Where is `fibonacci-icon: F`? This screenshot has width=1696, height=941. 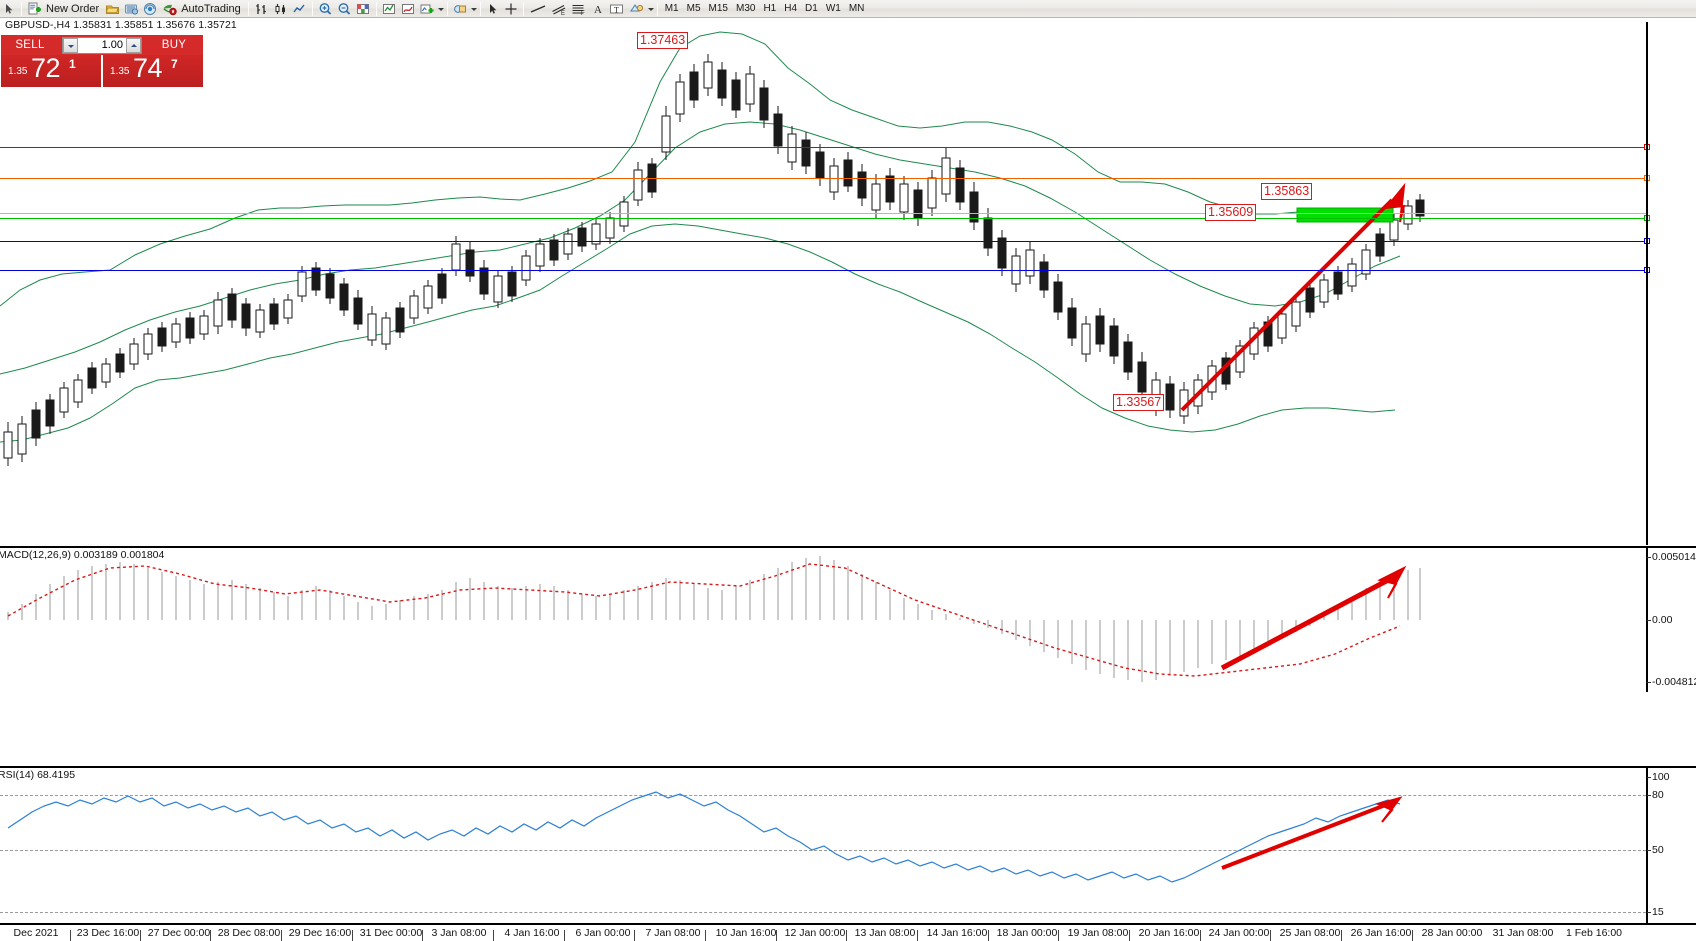 fibonacci-icon: F is located at coordinates (579, 9).